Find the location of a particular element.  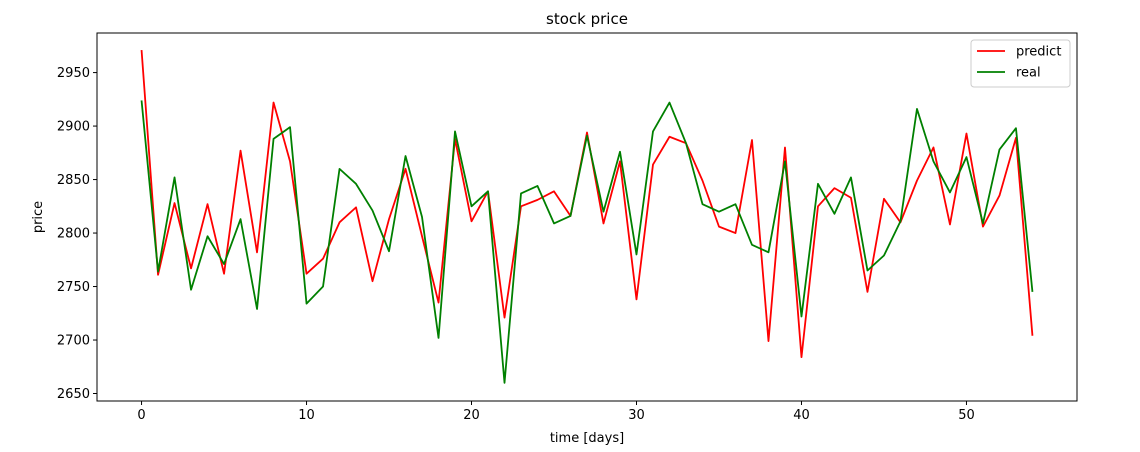

y-tick-label: 2900 is located at coordinates (73, 127).